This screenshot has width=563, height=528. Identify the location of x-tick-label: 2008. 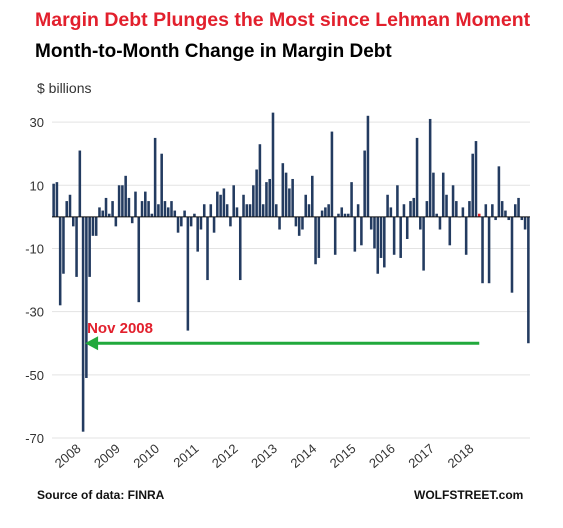
(68, 456).